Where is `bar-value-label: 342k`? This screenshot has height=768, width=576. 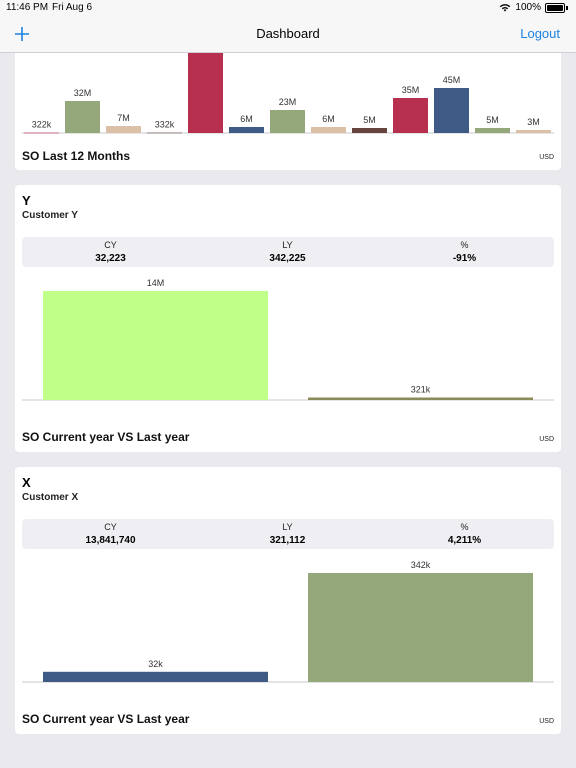
bar-value-label: 342k is located at coordinates (421, 565).